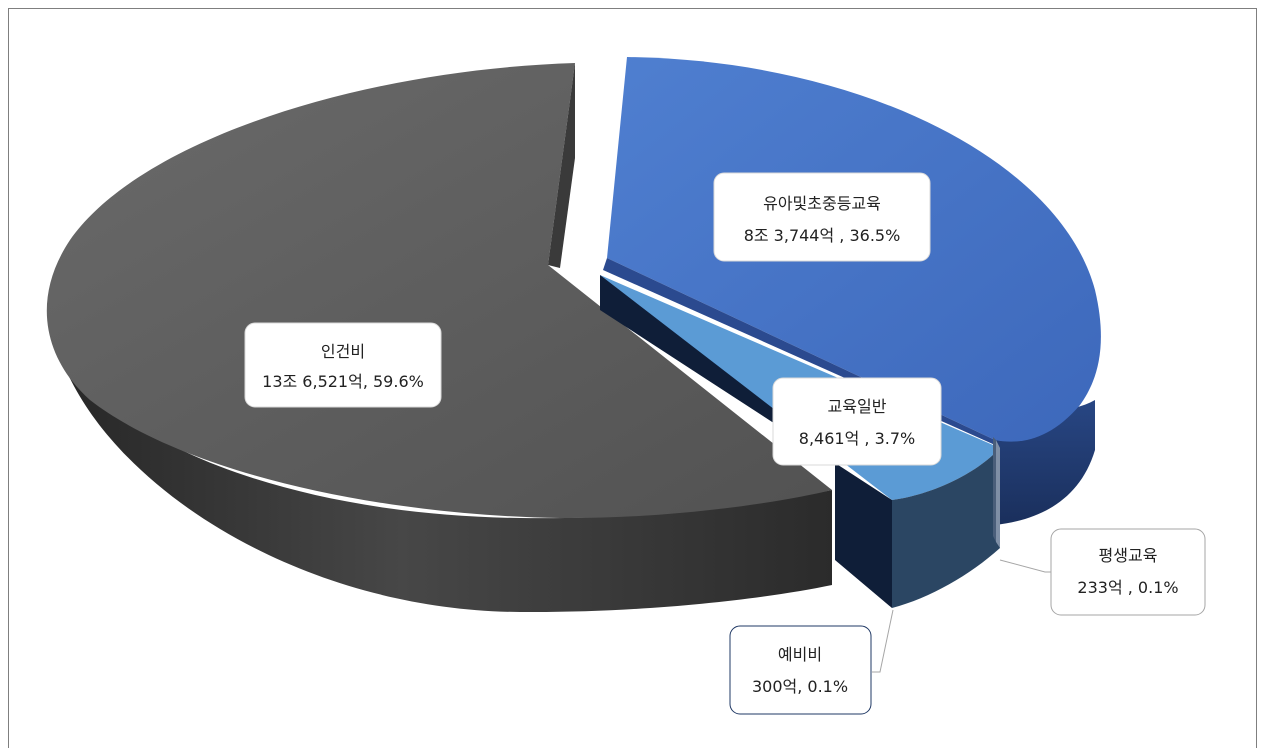 The height and width of the screenshot is (748, 1265). I want to click on label-lifelong: 평생교육 233억 , 0.1%, so click(1128, 572).